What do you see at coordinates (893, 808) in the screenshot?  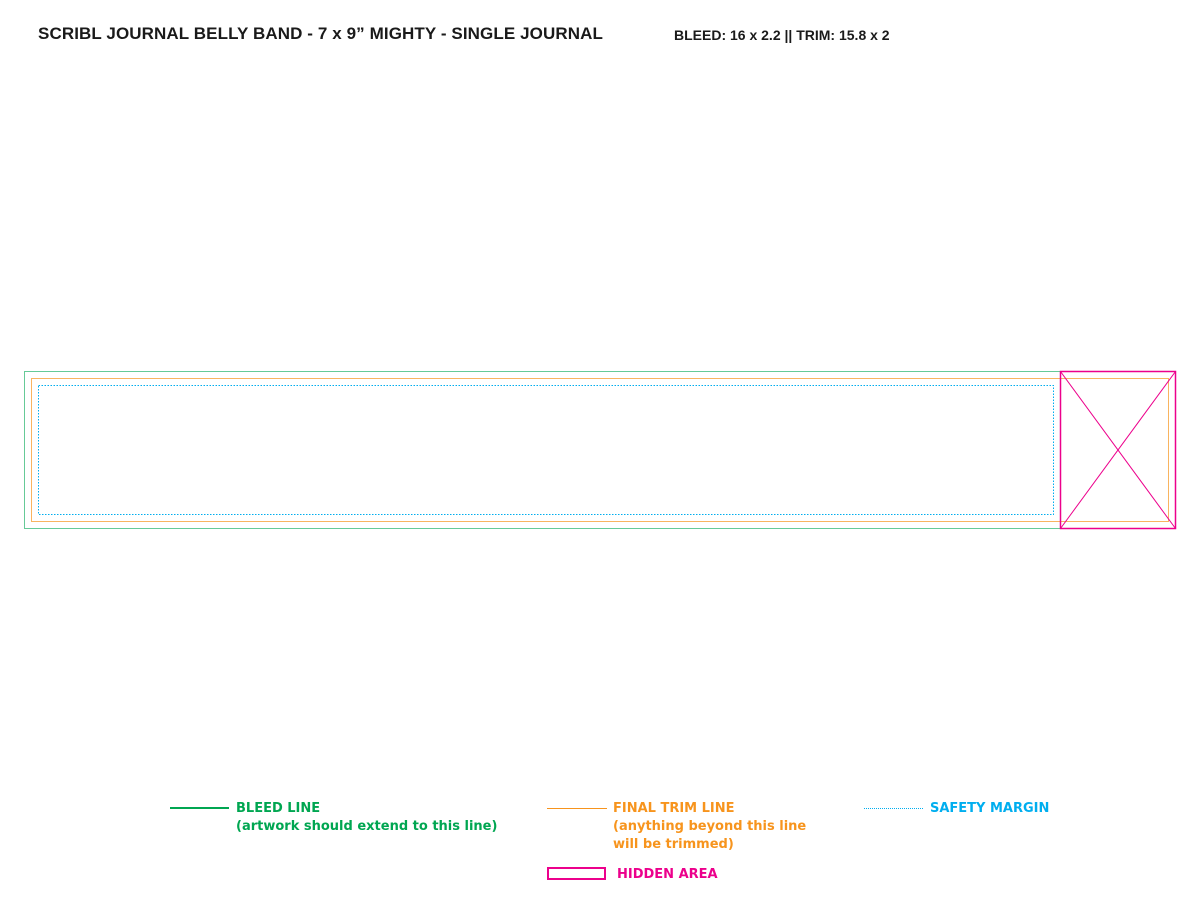 I see `safety-margin-swatch` at bounding box center [893, 808].